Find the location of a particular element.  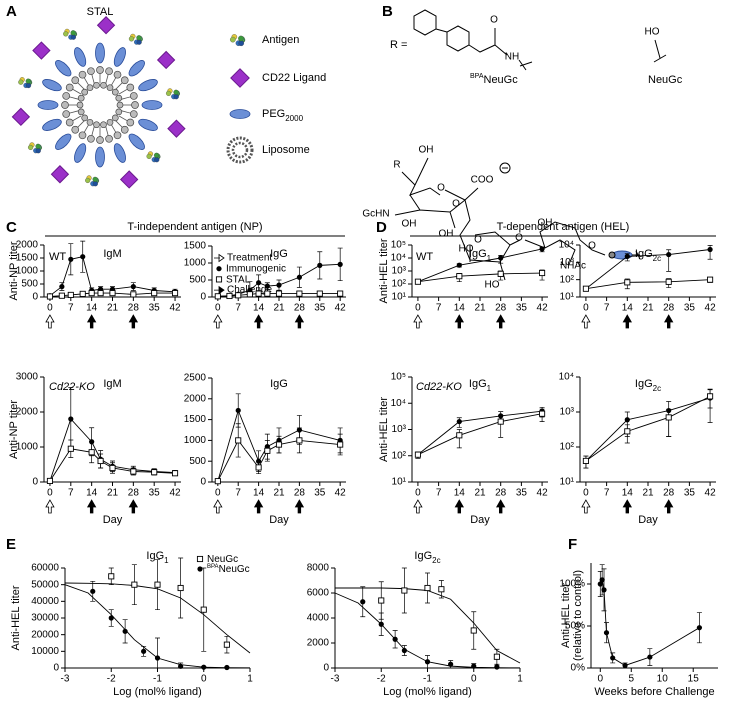

legend-marker is located at coordinates (200, 559).